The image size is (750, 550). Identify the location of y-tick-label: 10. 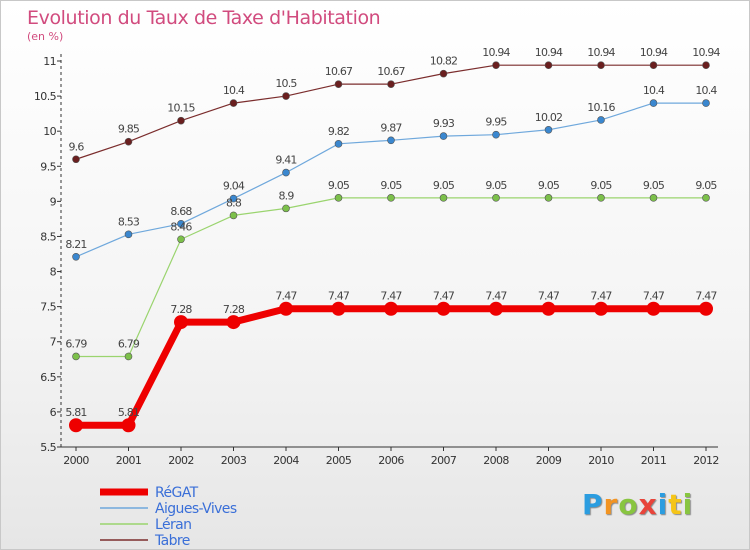
(49, 131).